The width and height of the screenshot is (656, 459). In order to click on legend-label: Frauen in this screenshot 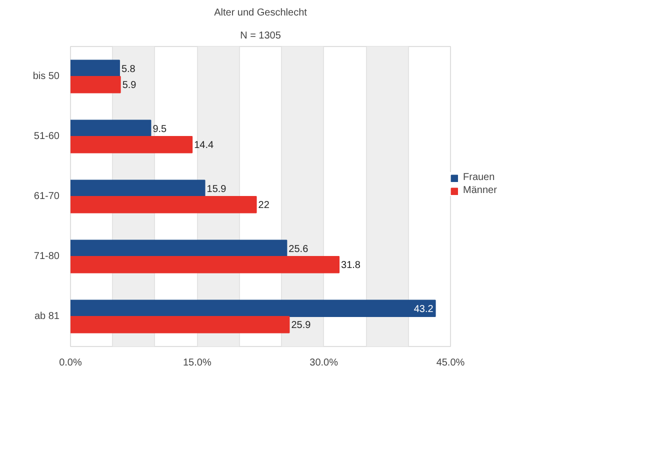, I will do `click(479, 177)`.